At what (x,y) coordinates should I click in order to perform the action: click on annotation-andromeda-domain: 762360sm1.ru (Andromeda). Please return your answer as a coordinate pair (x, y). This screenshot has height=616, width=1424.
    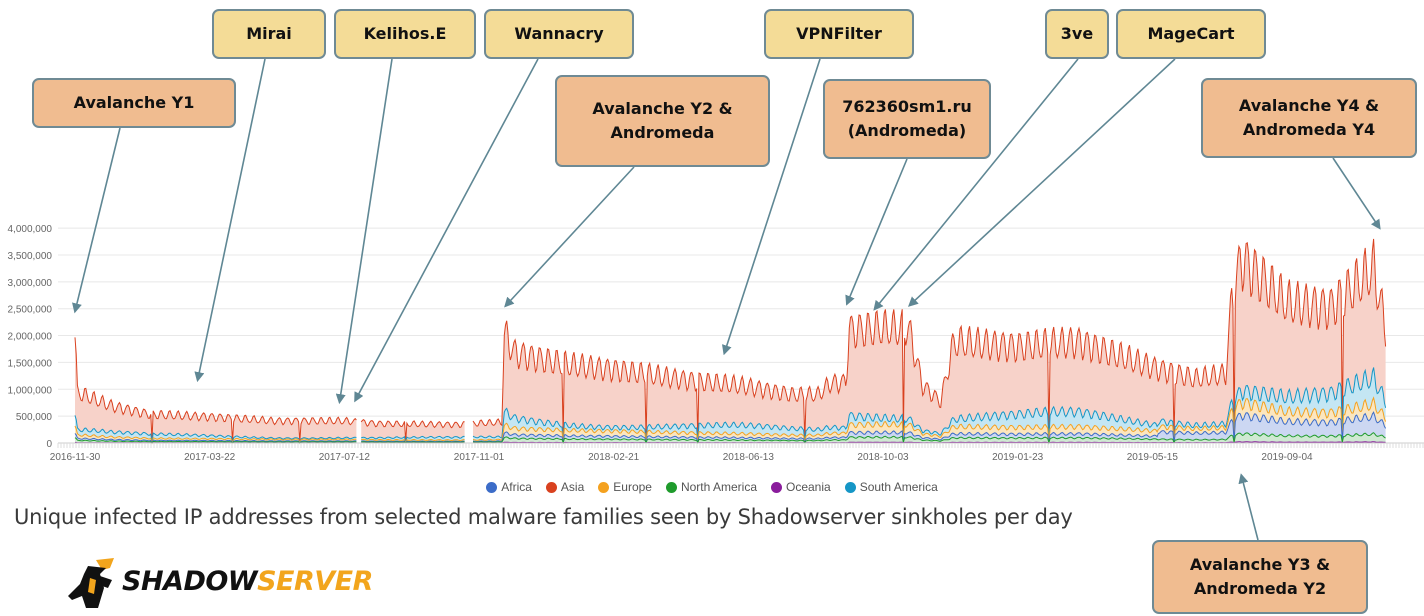
    Looking at the image, I should click on (907, 119).